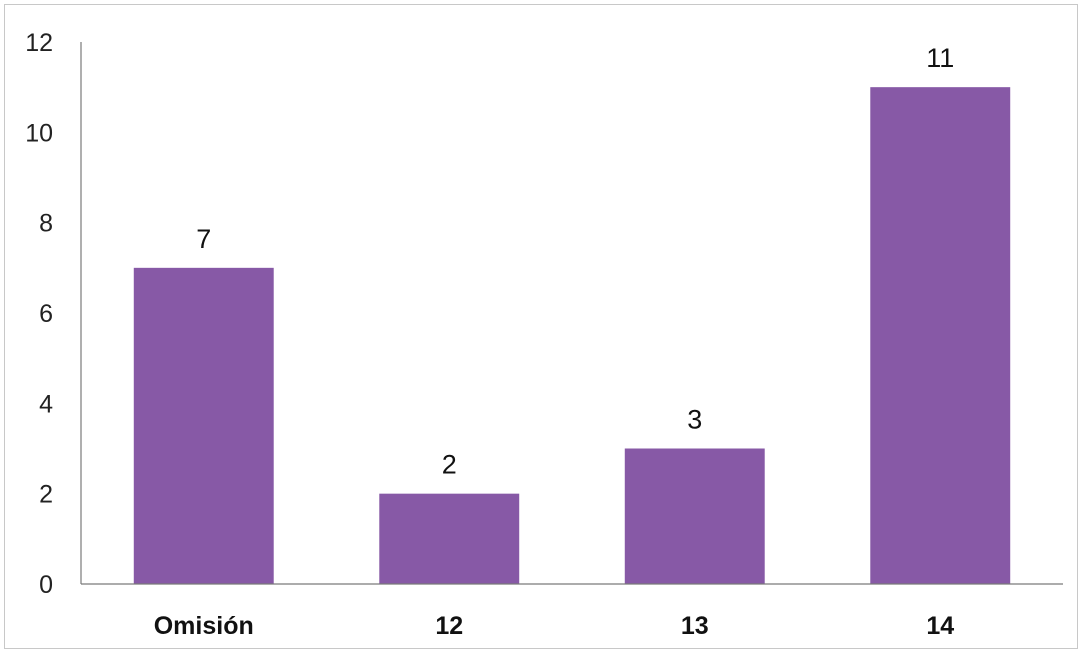 This screenshot has height=654, width=1083. Describe the element at coordinates (46, 314) in the screenshot. I see `y-tick-label: 6` at that location.